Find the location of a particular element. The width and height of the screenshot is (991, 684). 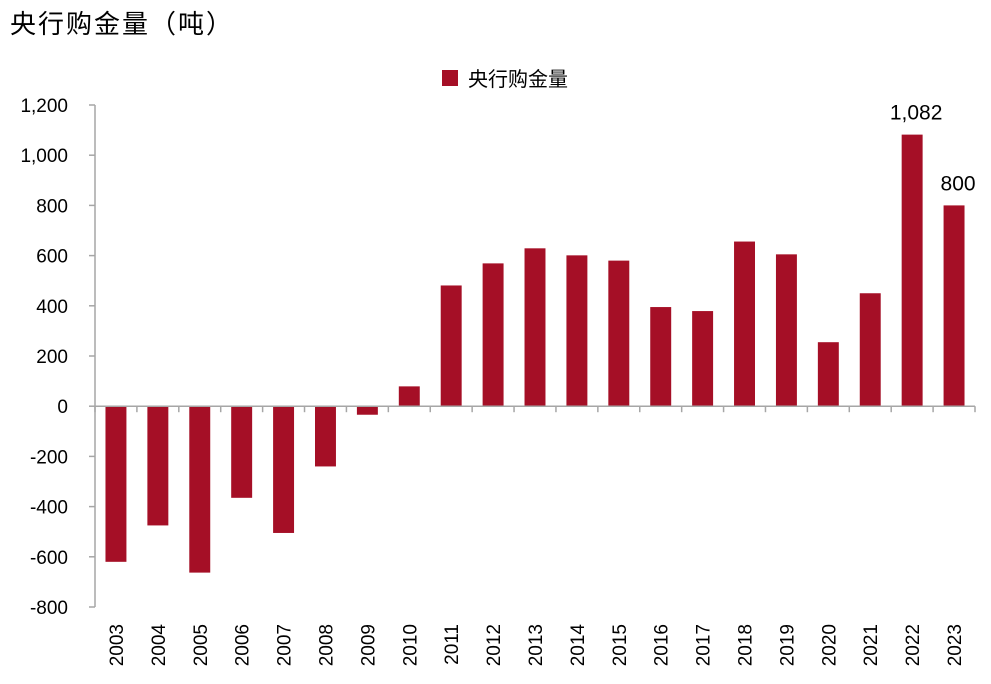

x-tick-label: 2021 is located at coordinates (871, 645).